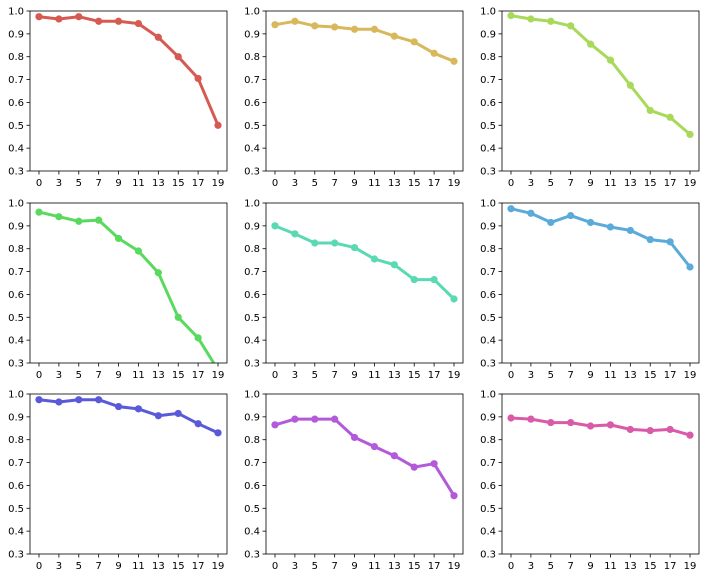 This screenshot has height=579, width=710. I want to click on subplot-8: 0.3 0.4 0.5 0.6 0.7 0.8 0.9 1.0 0 3 5 7 9 11 13 15 17 19, so click(354, 481).